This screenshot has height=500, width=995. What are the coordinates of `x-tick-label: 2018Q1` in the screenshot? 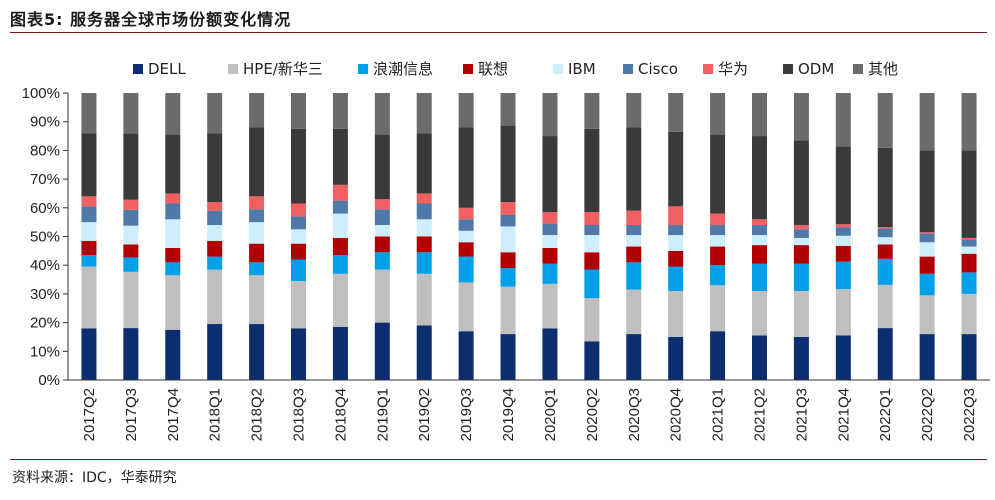 It's located at (215, 414).